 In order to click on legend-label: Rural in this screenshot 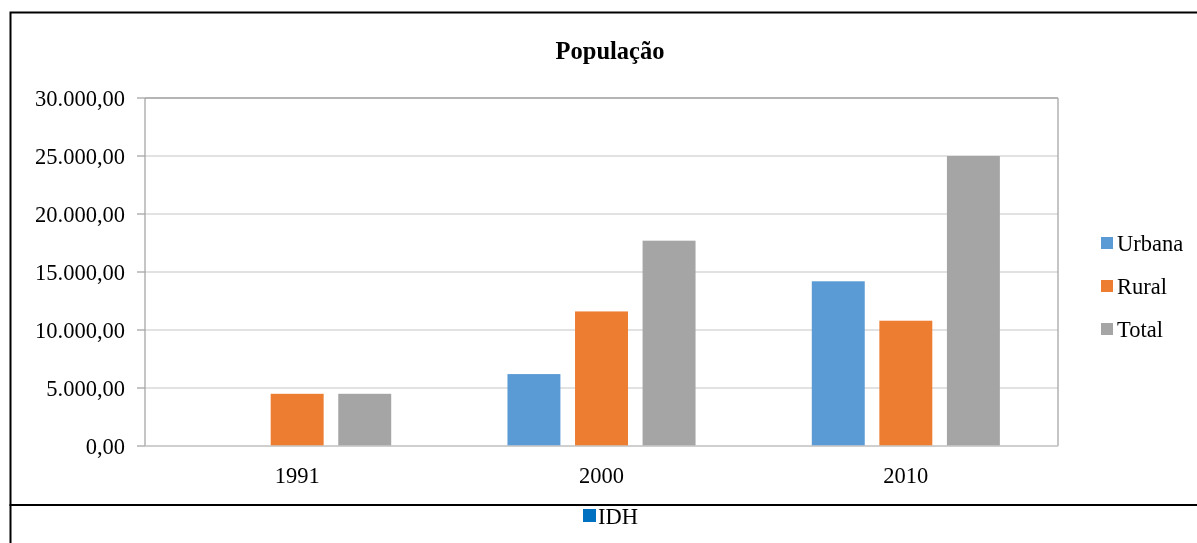, I will do `click(1142, 286)`.